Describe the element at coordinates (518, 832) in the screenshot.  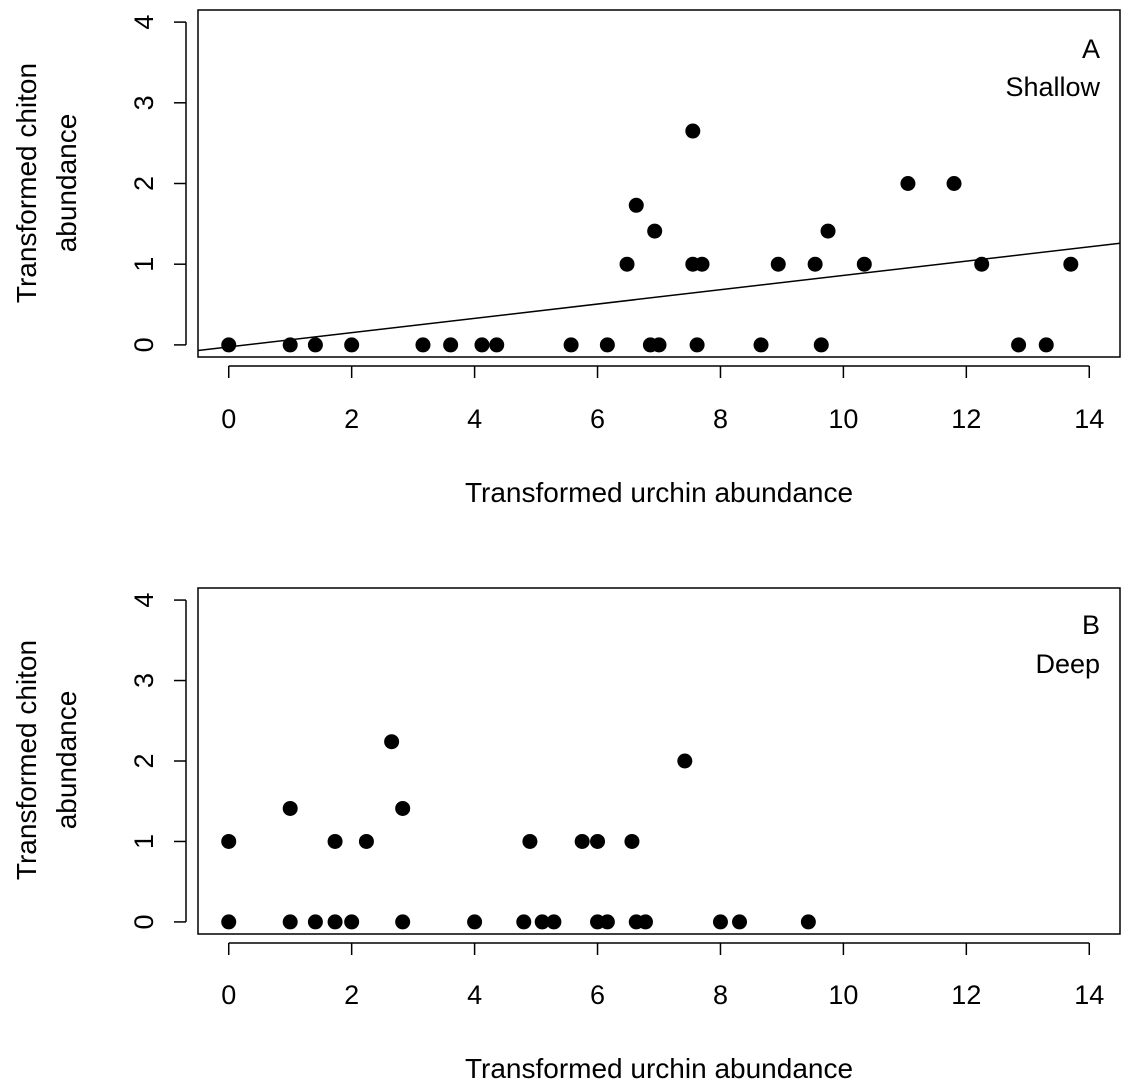
I see `scatter-points-b` at that location.